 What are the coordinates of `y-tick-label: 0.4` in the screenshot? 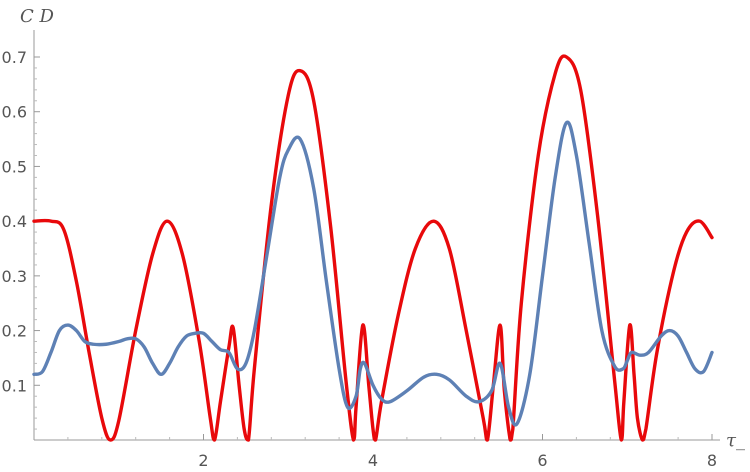 It's located at (14, 221).